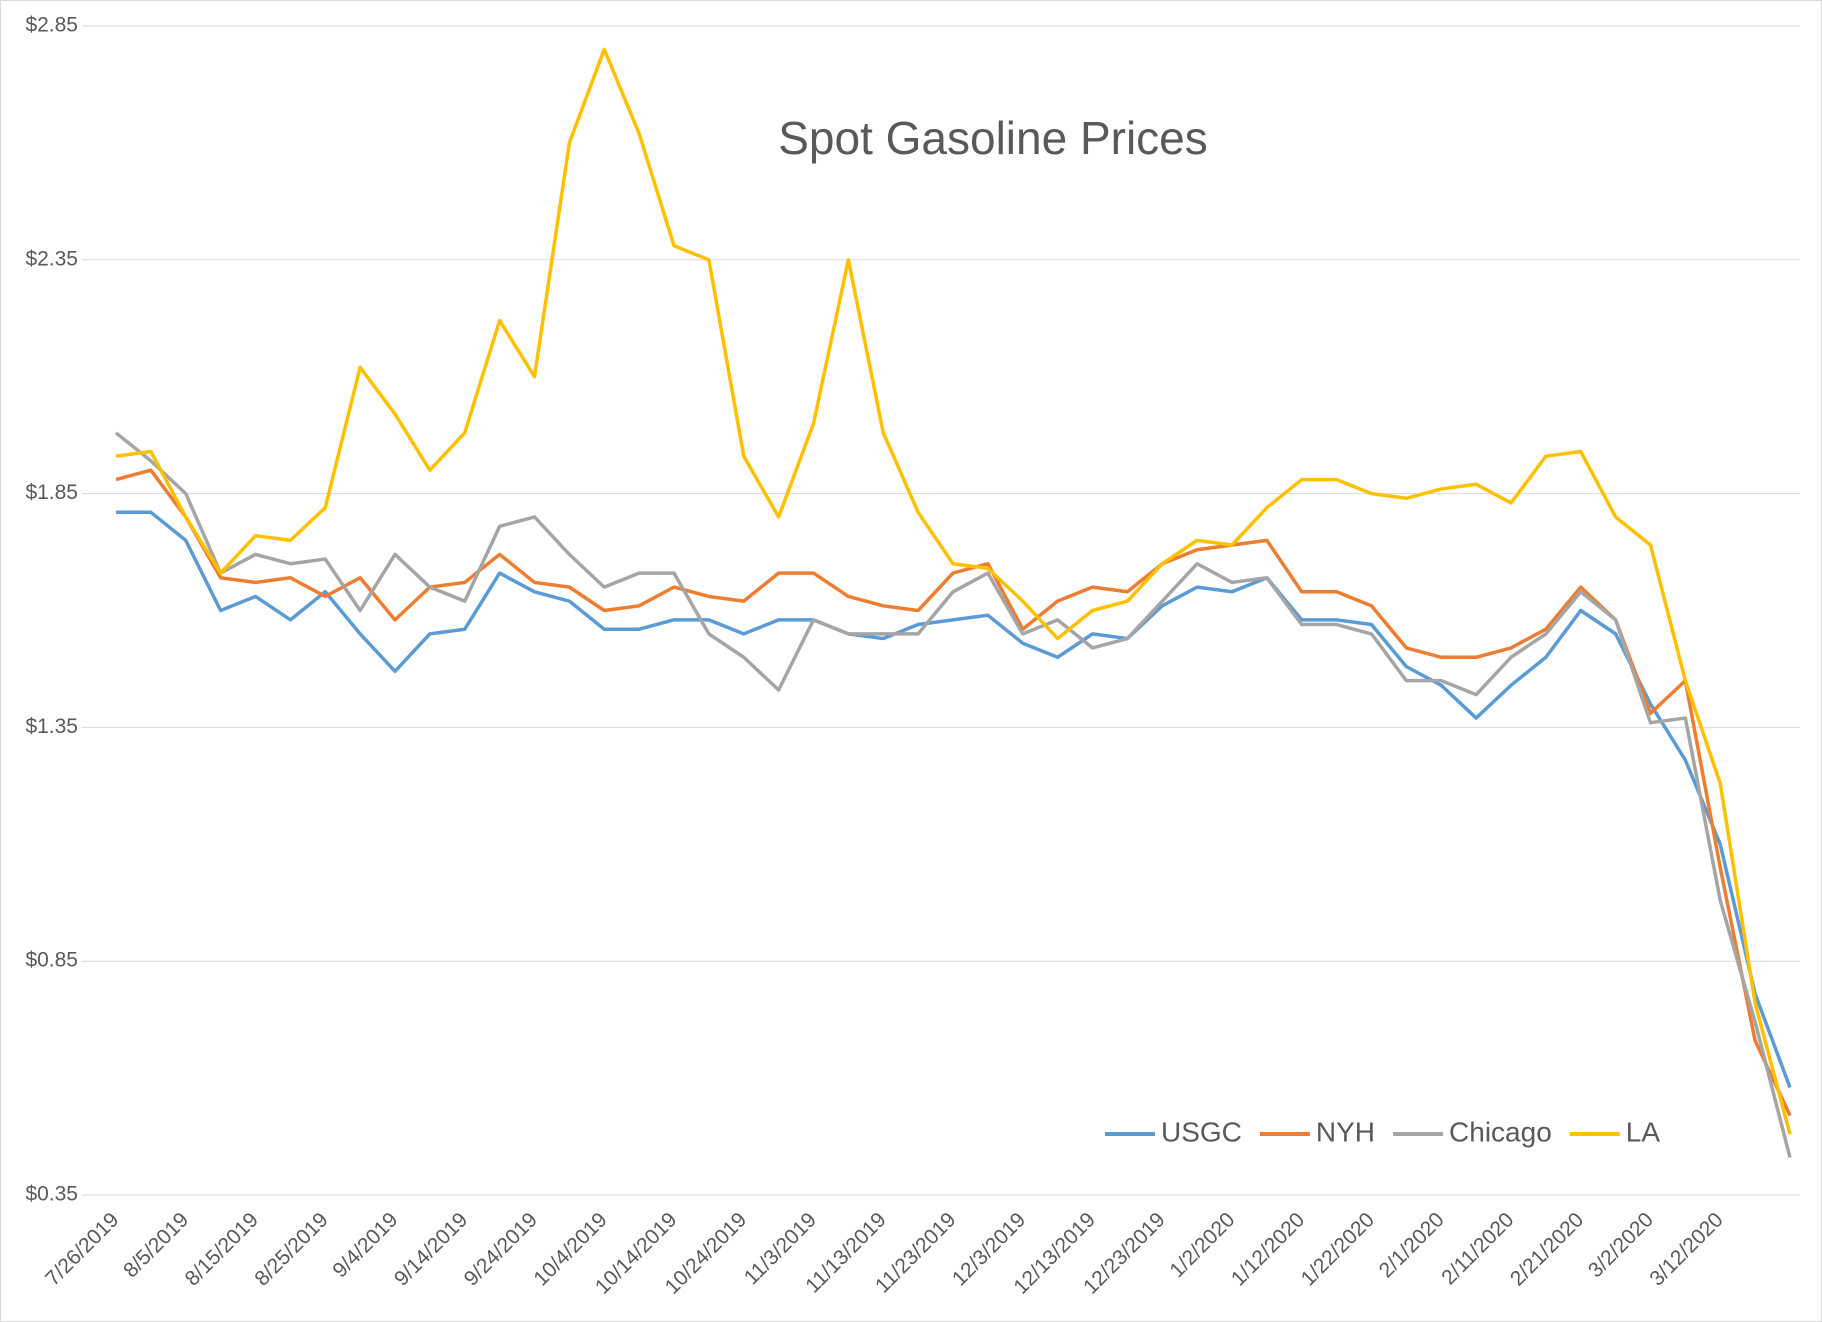 This screenshot has height=1322, width=1822. I want to click on legend-label: NYH, so click(1345, 1131).